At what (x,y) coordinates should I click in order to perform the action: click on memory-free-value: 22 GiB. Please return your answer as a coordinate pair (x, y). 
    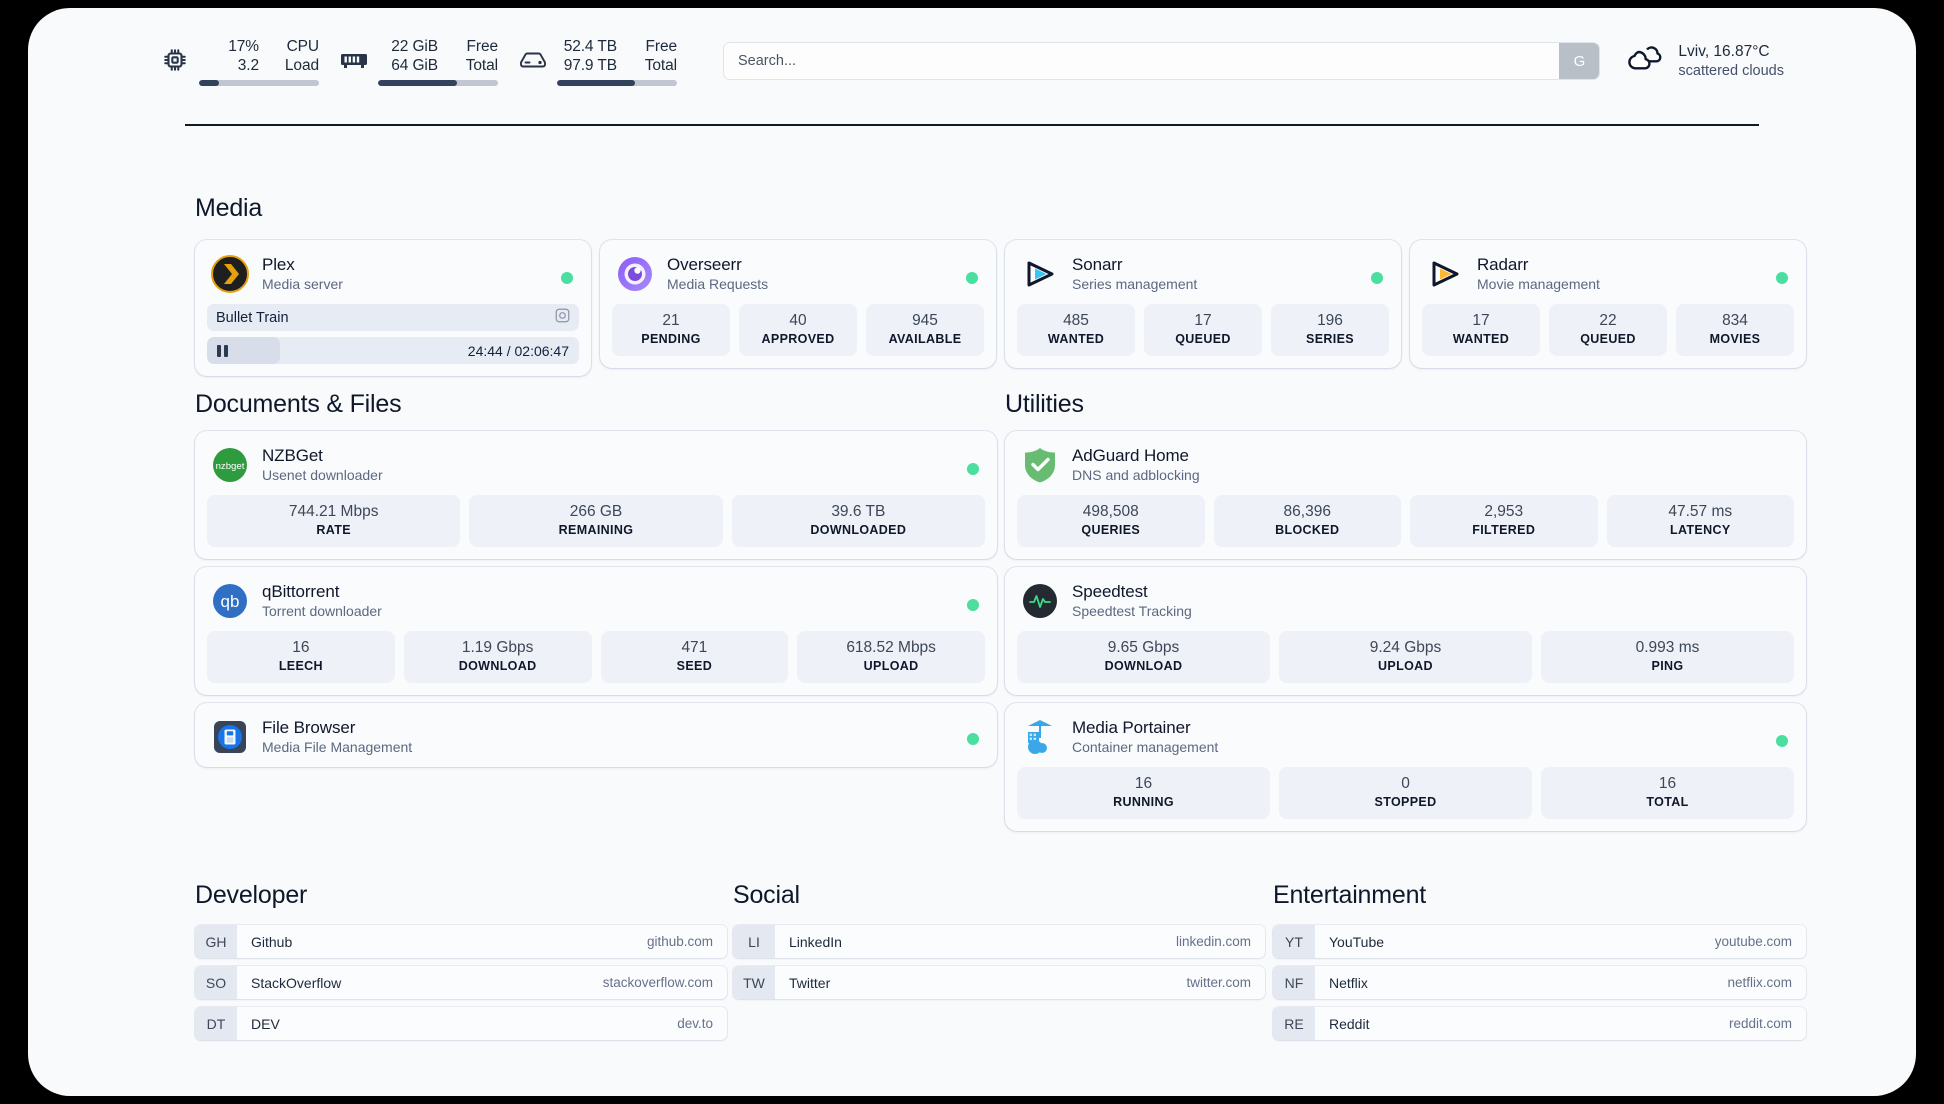
    Looking at the image, I should click on (414, 46).